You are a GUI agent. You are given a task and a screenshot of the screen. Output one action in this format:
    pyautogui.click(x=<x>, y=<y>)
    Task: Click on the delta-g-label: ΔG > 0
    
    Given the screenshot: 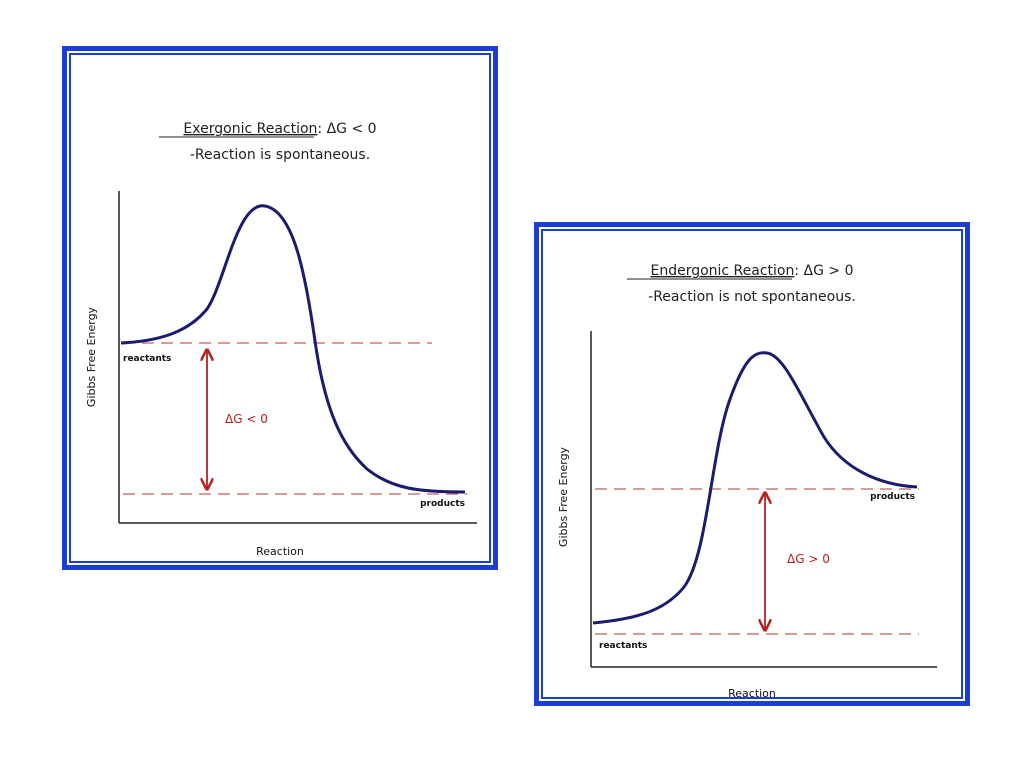 What is the action you would take?
    pyautogui.click(x=808, y=559)
    